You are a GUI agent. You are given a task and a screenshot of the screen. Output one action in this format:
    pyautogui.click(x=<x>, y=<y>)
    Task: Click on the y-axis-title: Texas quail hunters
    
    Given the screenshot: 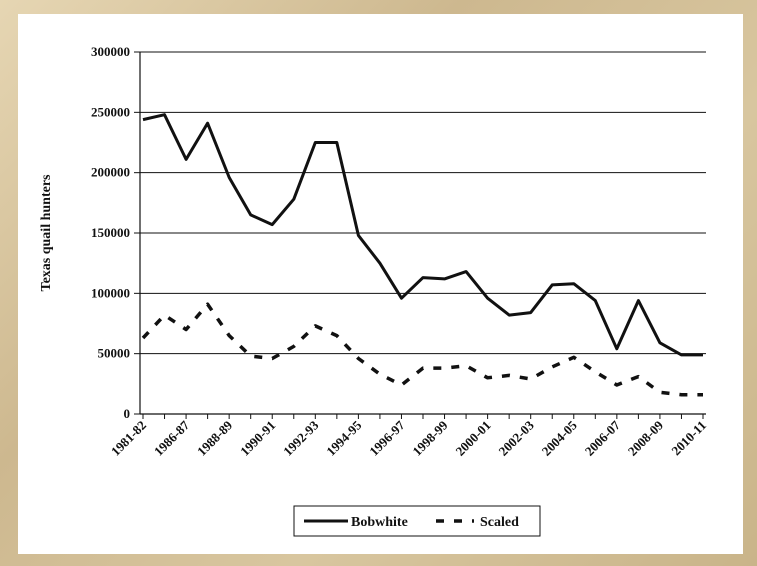 What is the action you would take?
    pyautogui.click(x=46, y=233)
    